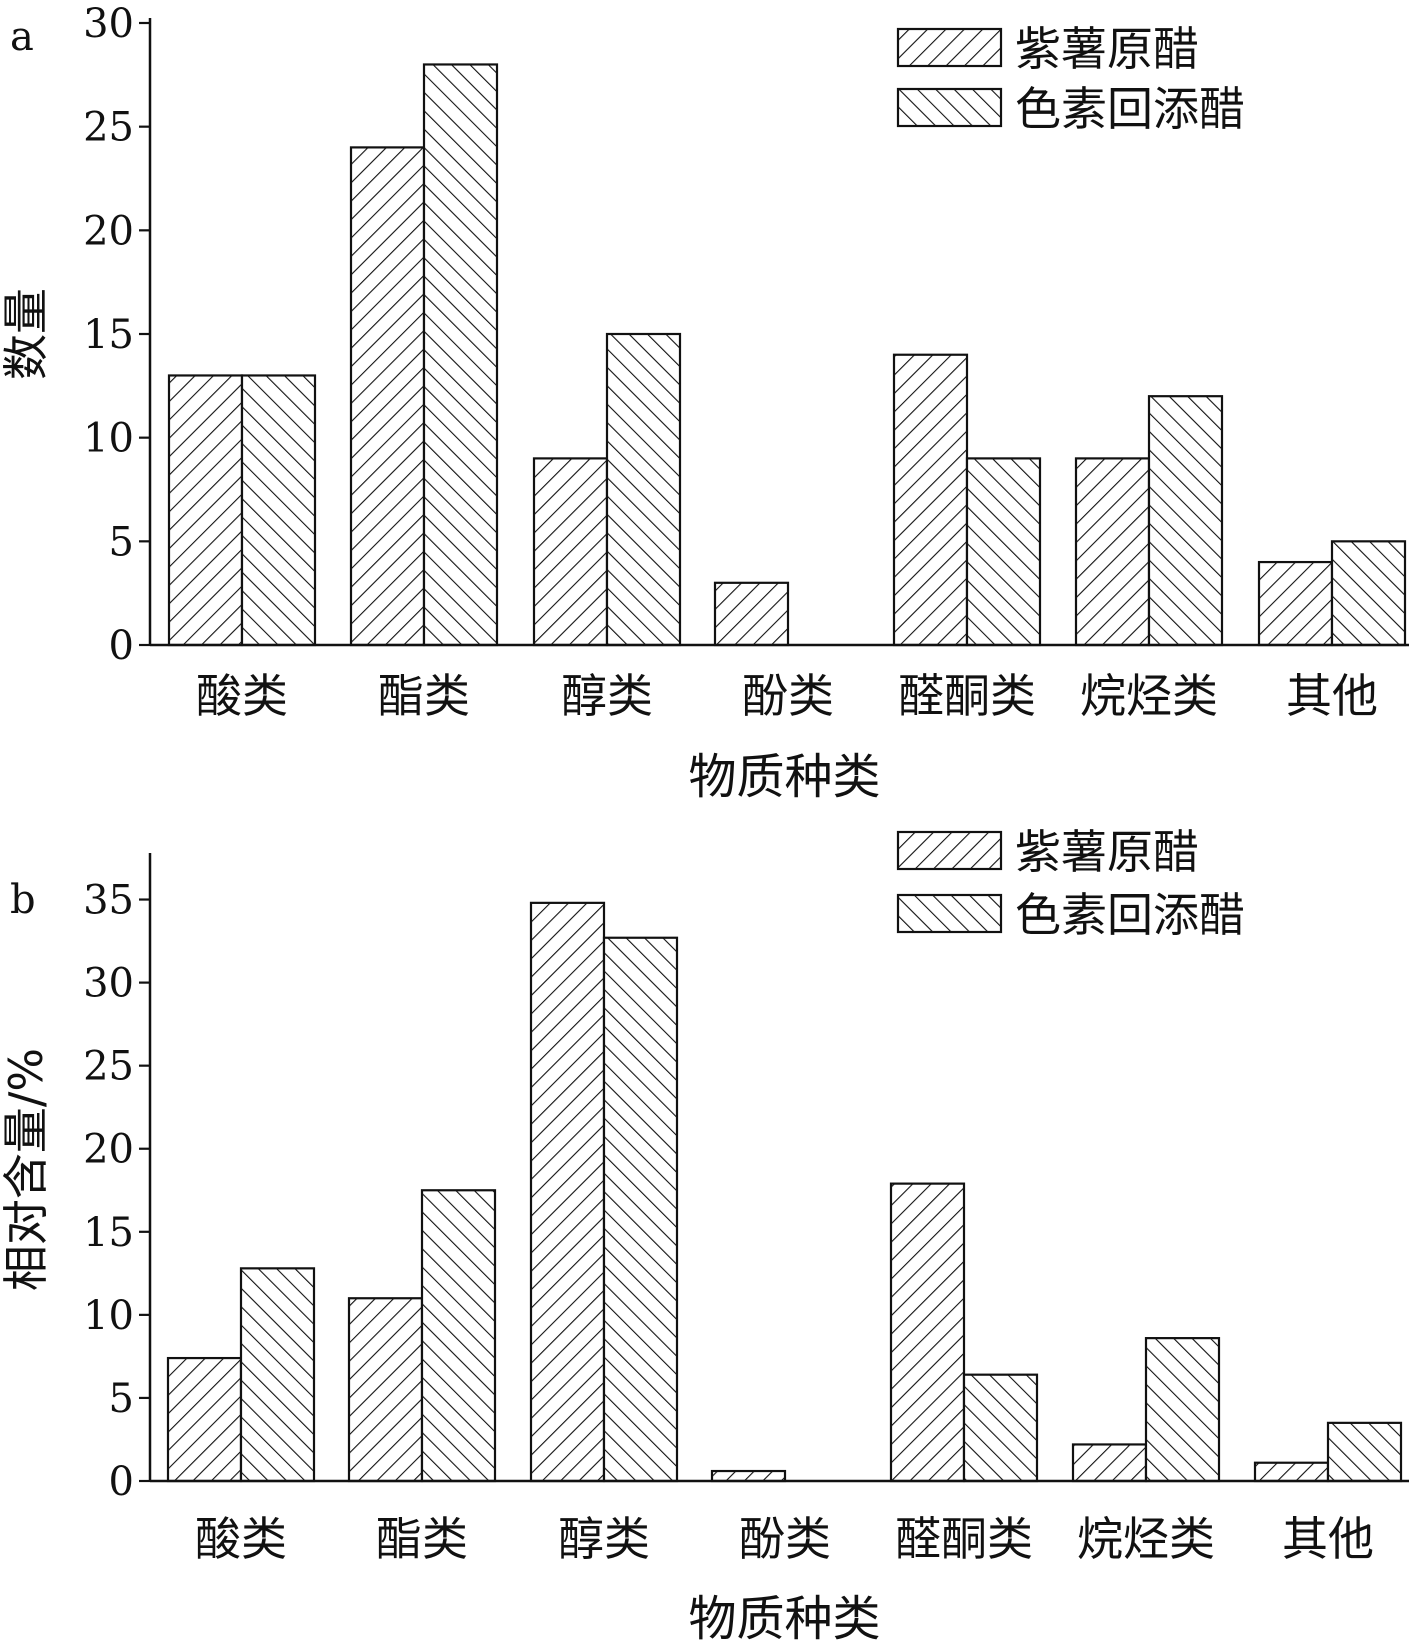 This screenshot has height=1646, width=1422. I want to click on y-tick-label-a-5: 5, so click(121, 542).